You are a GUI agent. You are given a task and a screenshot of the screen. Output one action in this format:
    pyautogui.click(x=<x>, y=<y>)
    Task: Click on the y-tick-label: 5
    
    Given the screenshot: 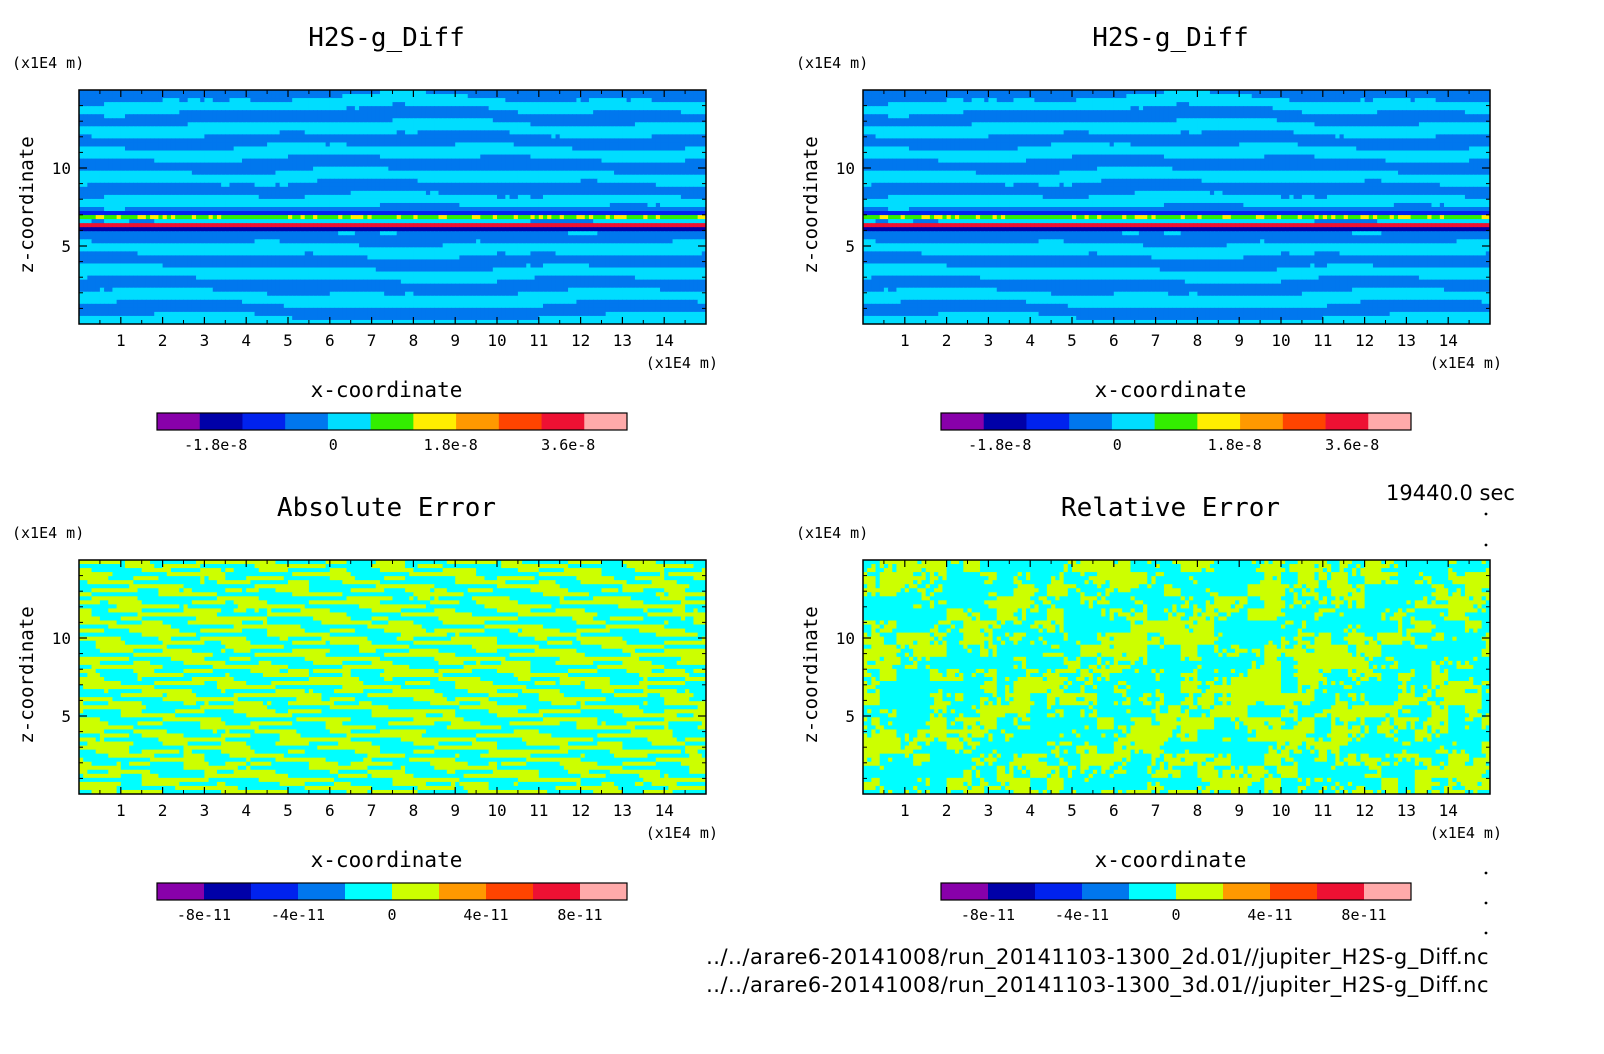 What is the action you would take?
    pyautogui.click(x=850, y=246)
    